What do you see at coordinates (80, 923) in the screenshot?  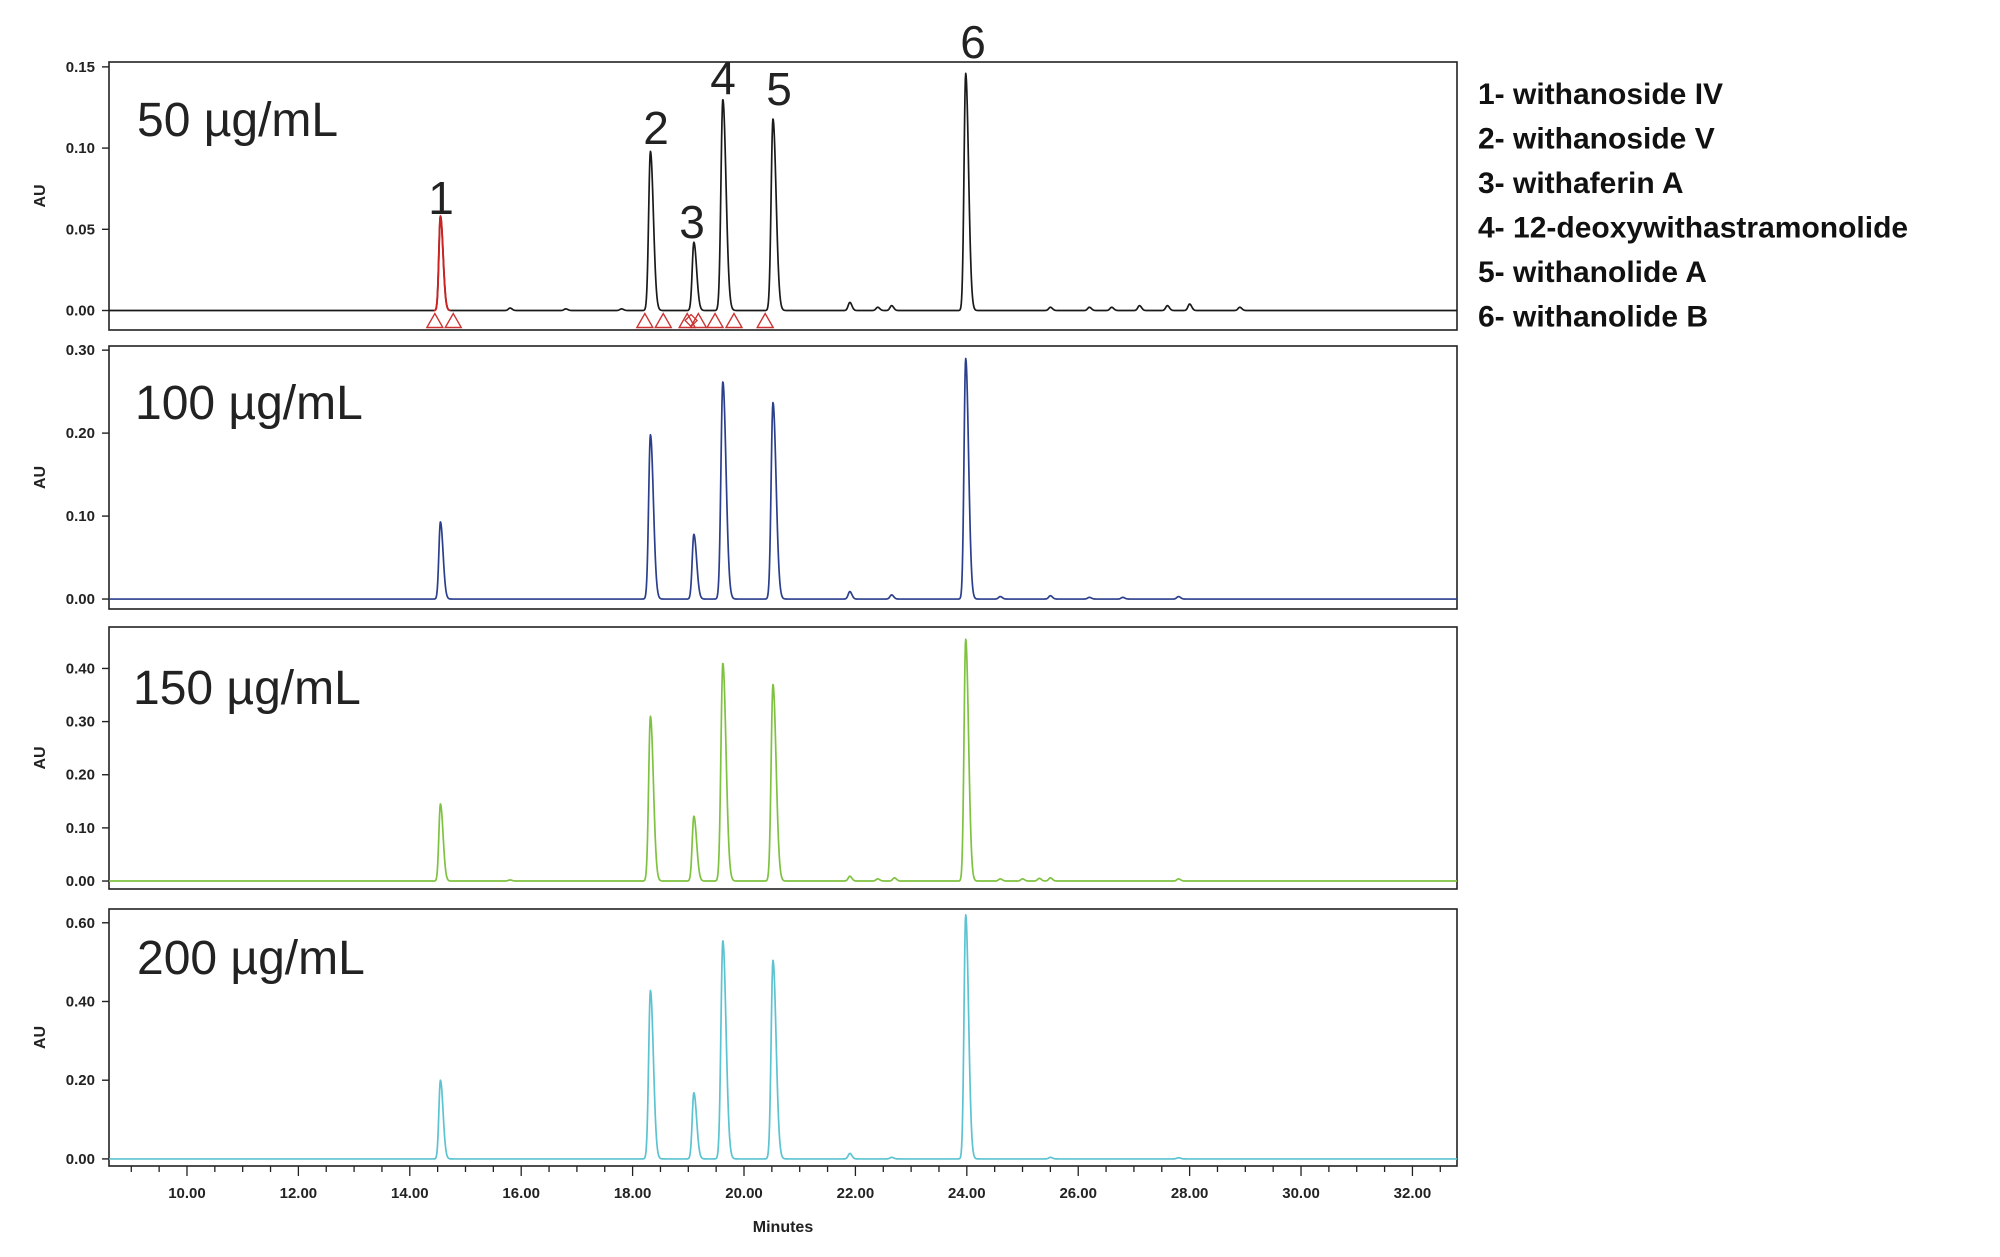 I see `y-tick-label: 0.60` at bounding box center [80, 923].